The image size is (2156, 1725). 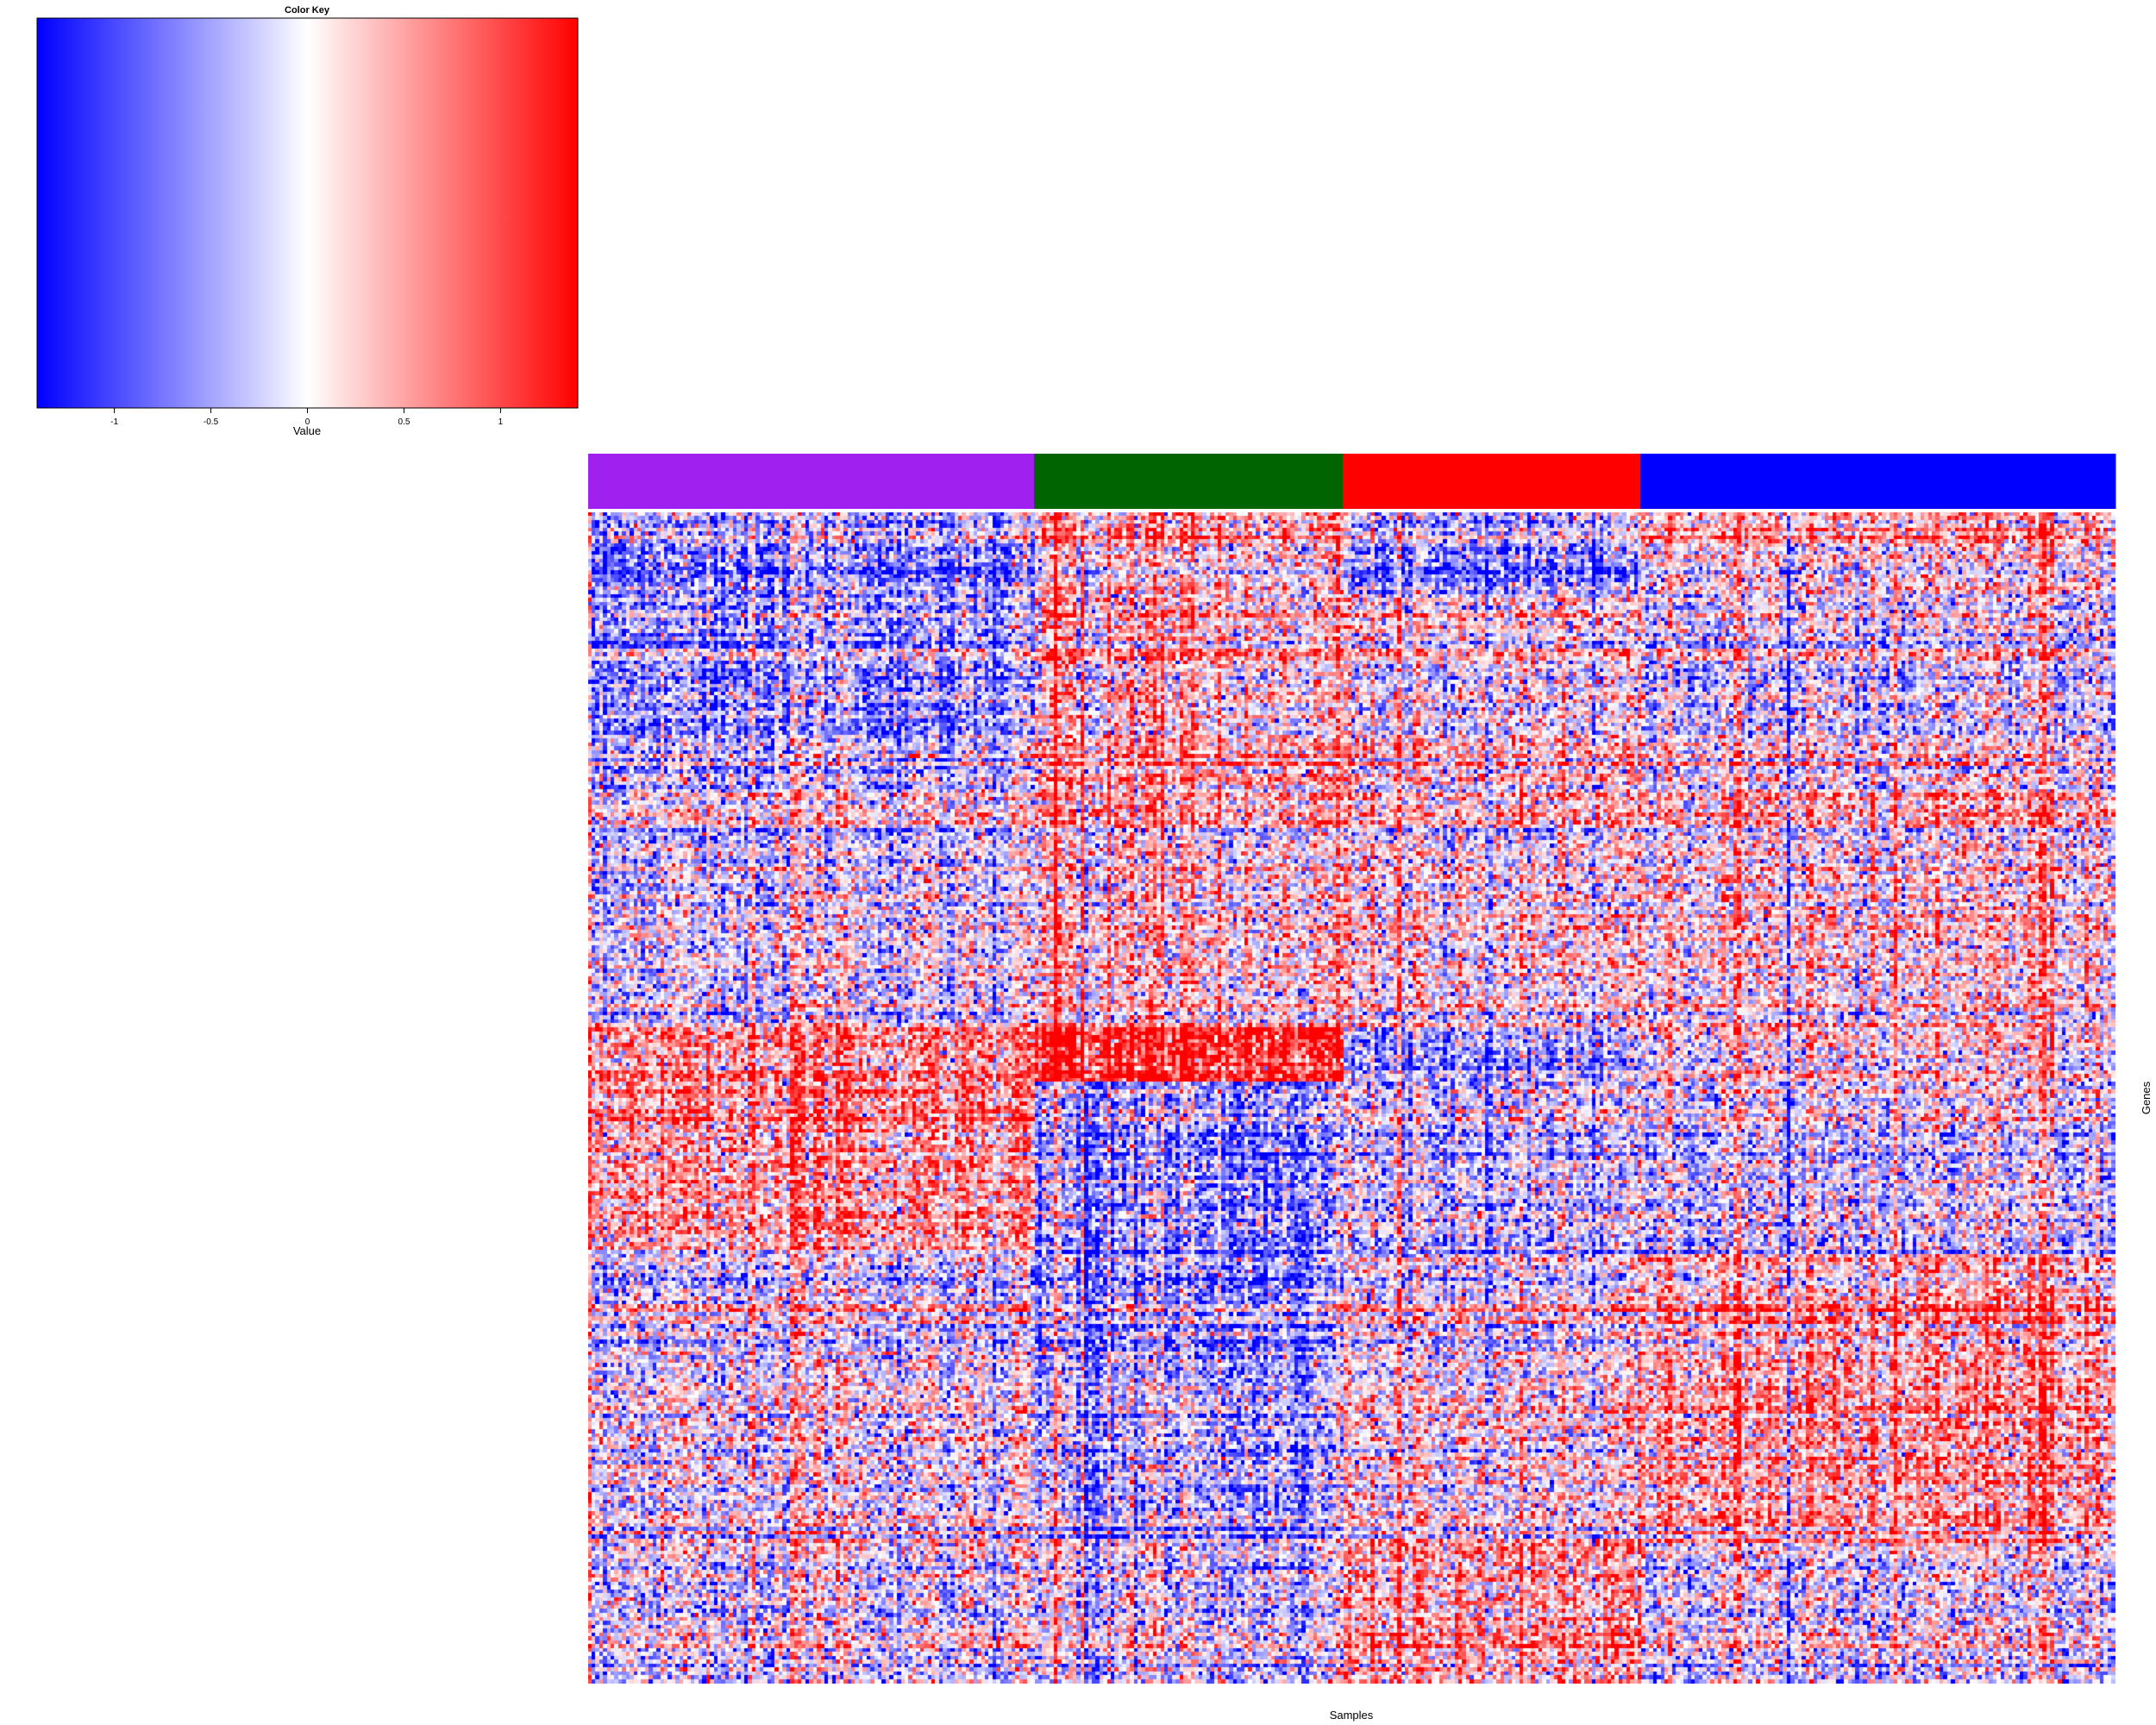 What do you see at coordinates (404, 422) in the screenshot?
I see `color-key-tick-label: 0.5` at bounding box center [404, 422].